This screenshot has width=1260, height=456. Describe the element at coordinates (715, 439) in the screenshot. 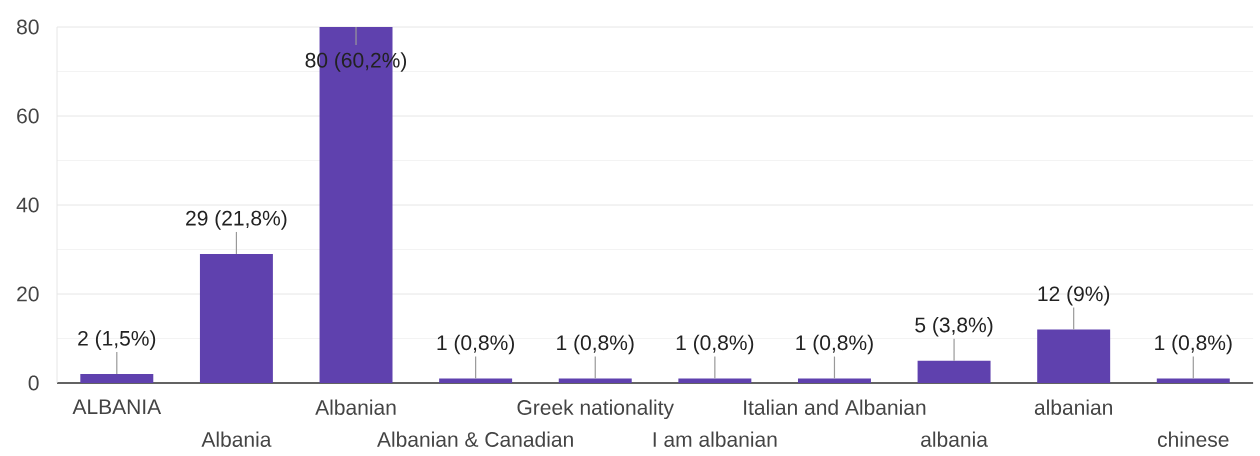

I see `x-tick-label: I am albanian` at that location.